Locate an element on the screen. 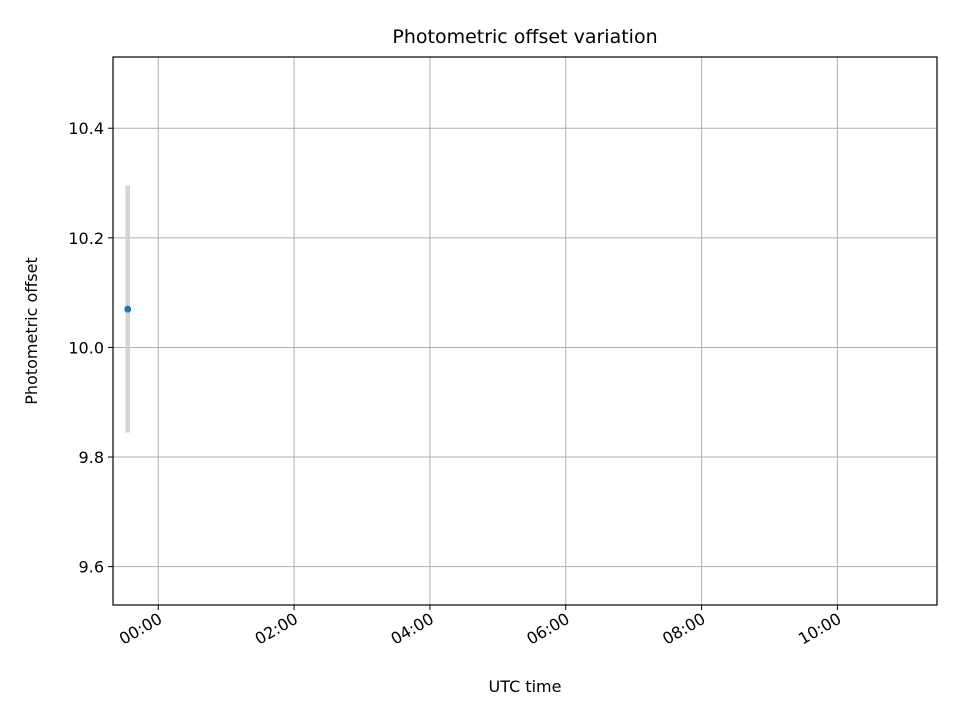 This screenshot has width=960, height=720. x-tick-label: 02:00 is located at coordinates (276, 629).